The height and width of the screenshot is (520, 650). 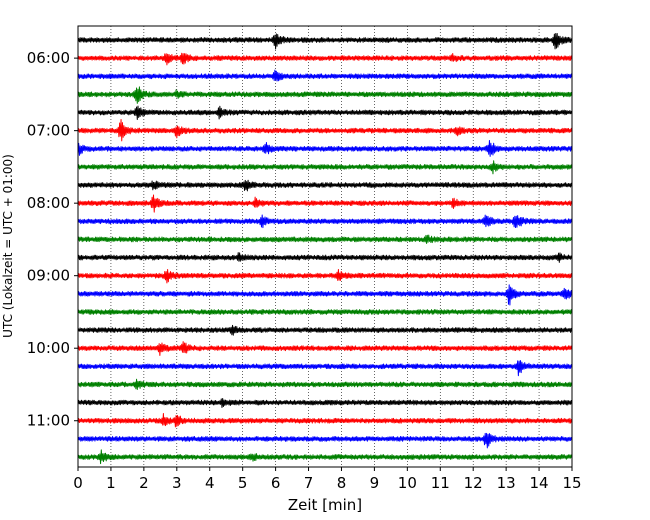 What do you see at coordinates (506, 483) in the screenshot?
I see `x-tick-label: 13` at bounding box center [506, 483].